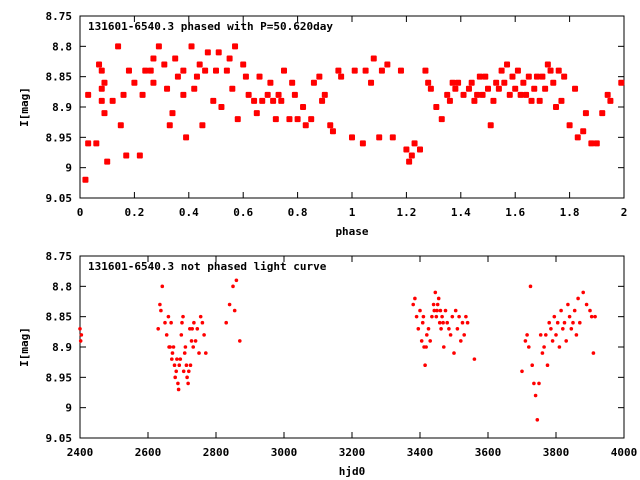  What do you see at coordinates (59, 317) in the screenshot?
I see `y-tick-label: 8.85` at bounding box center [59, 317].